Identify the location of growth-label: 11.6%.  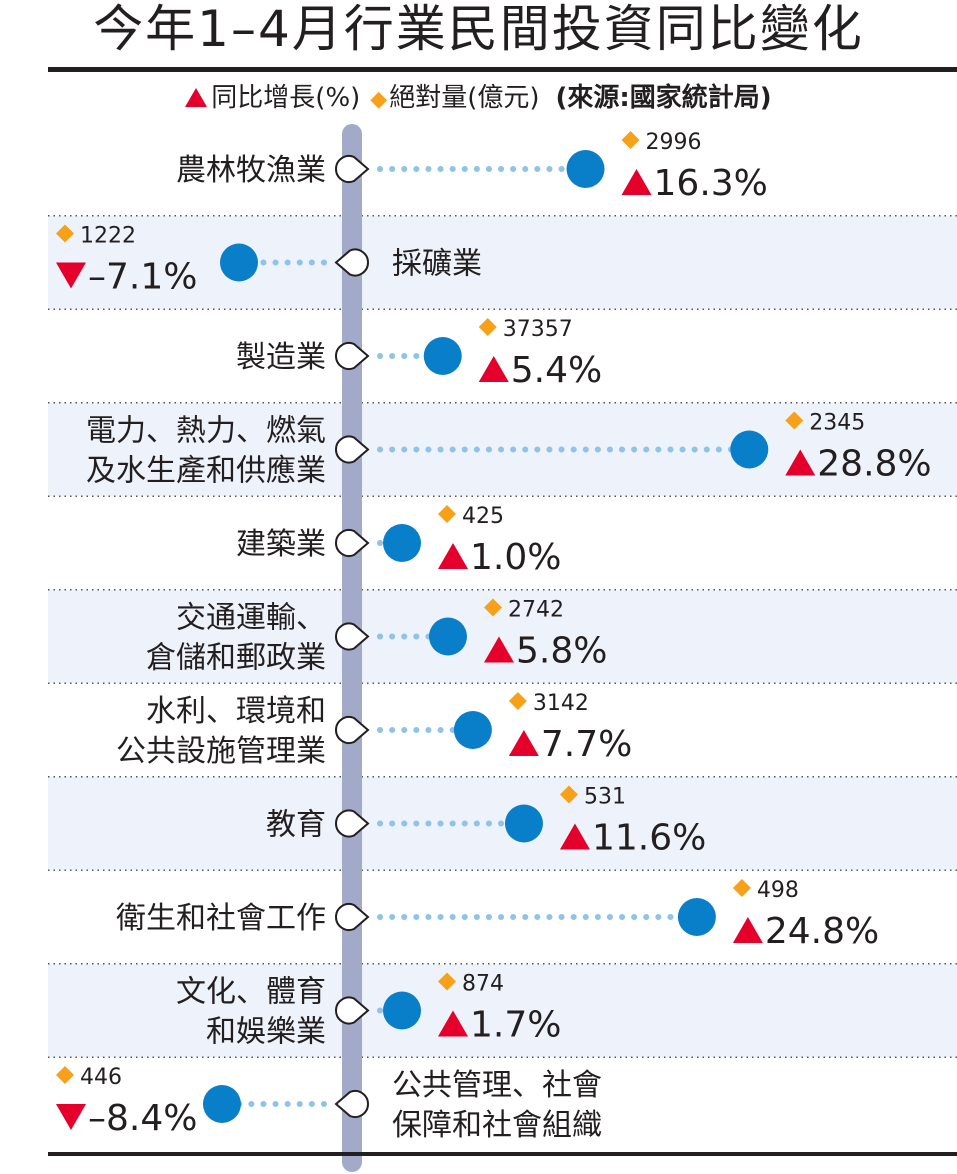
(649, 838).